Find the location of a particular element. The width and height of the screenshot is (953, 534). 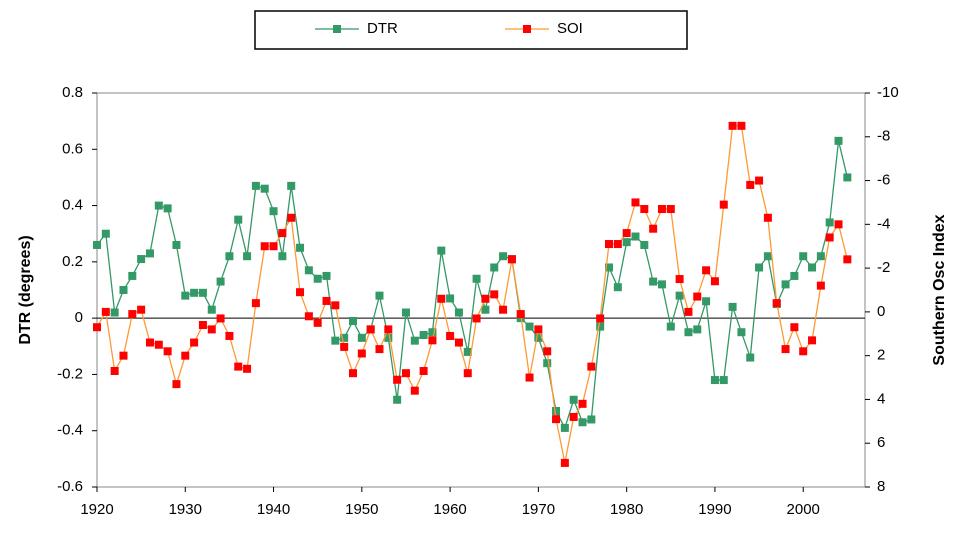

x-tick-label: 1950 is located at coordinates (361, 509).